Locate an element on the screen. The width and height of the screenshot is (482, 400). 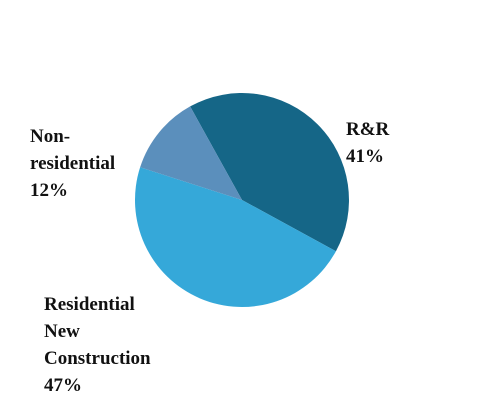
slice-label-non-residential: Non- residential 12% is located at coordinates (75, 163).